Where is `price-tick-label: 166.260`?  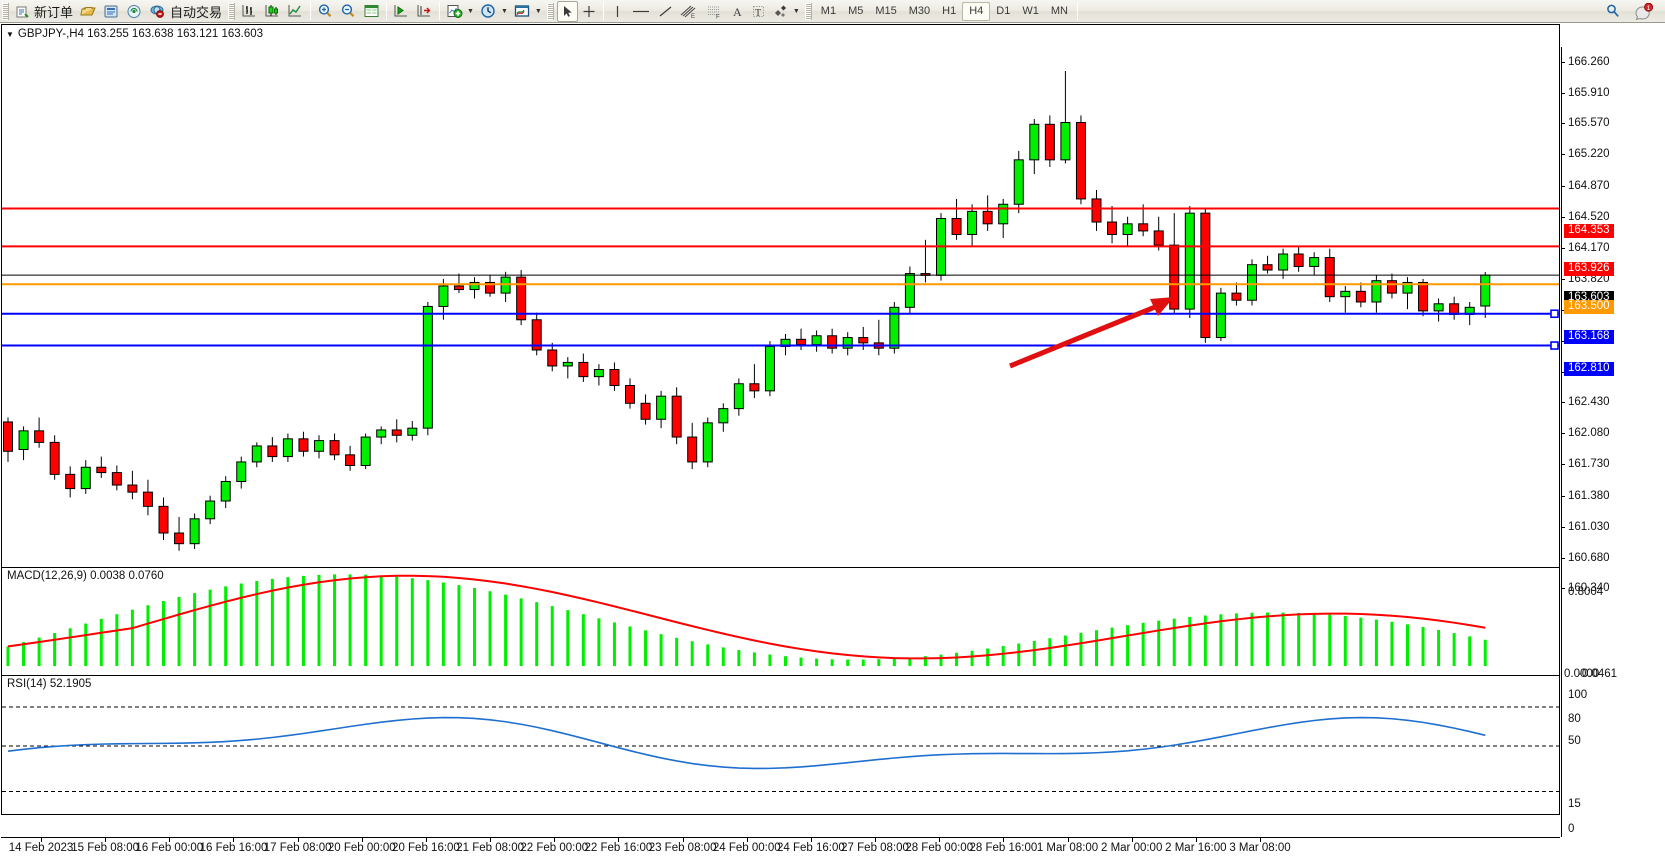
price-tick-label: 166.260 is located at coordinates (1589, 62).